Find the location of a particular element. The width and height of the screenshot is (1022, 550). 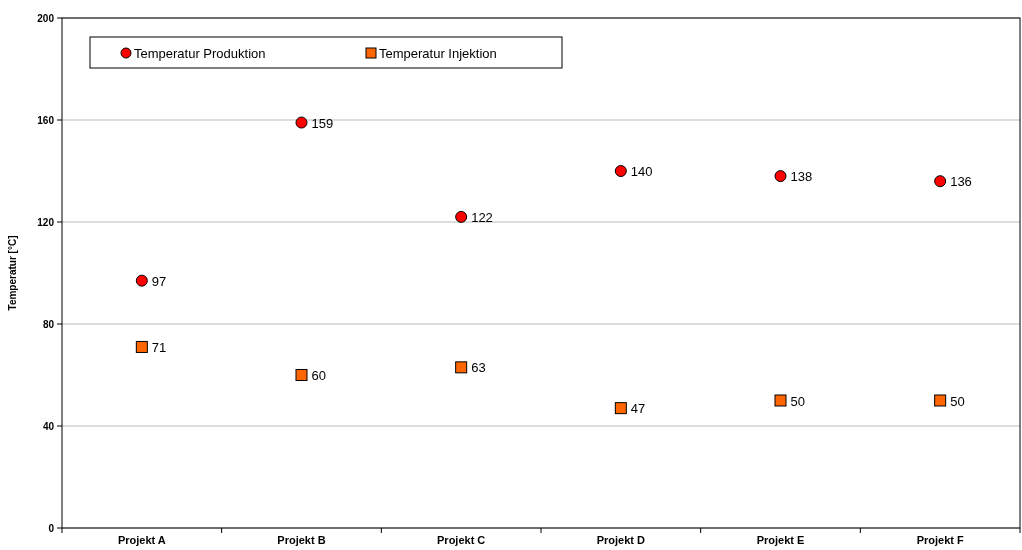

x-tick-label: Projekt F is located at coordinates (940, 540).